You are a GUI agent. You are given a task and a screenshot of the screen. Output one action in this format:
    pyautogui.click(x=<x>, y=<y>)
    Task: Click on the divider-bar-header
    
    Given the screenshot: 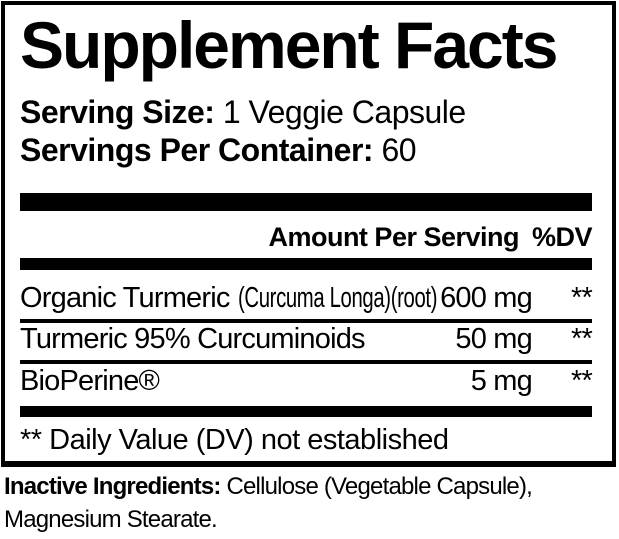 What is the action you would take?
    pyautogui.click(x=306, y=264)
    